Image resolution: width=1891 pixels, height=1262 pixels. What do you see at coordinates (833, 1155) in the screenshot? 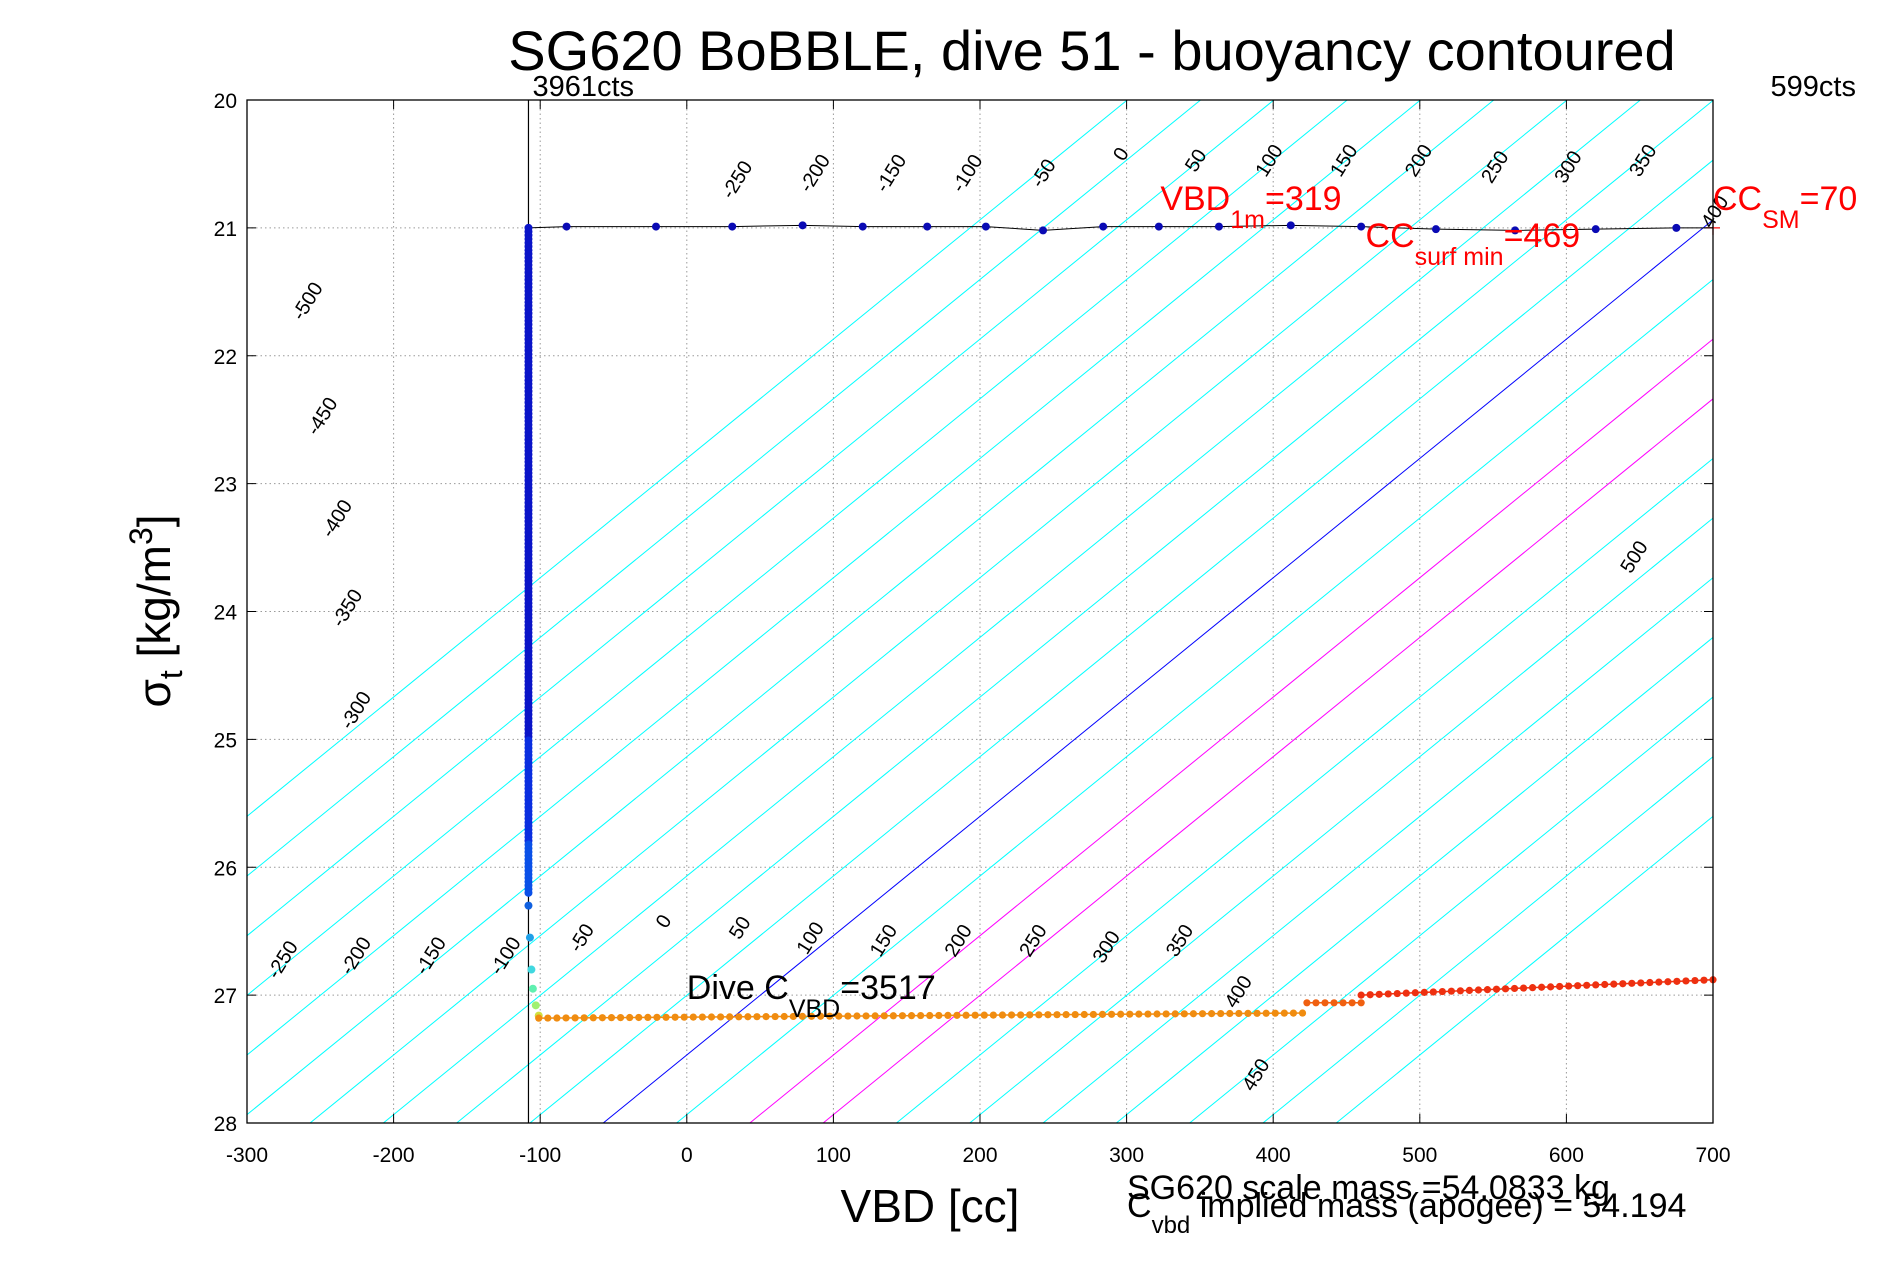
I see `x-tick-label: 100` at bounding box center [833, 1155].